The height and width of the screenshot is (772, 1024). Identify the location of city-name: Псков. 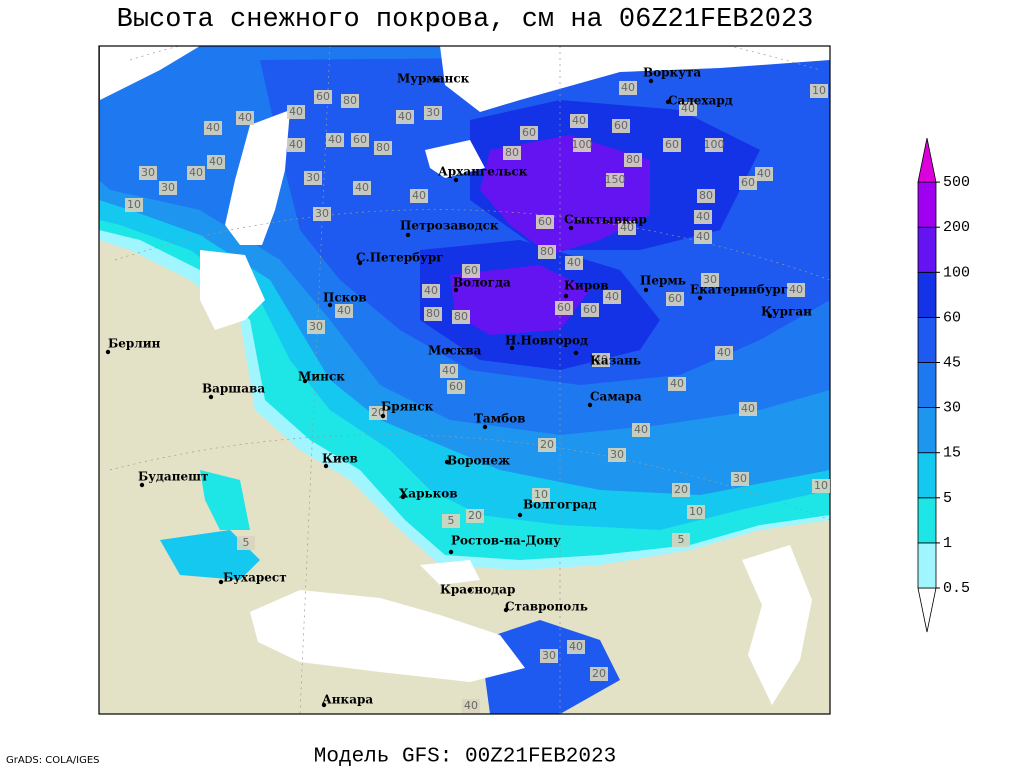
(345, 298).